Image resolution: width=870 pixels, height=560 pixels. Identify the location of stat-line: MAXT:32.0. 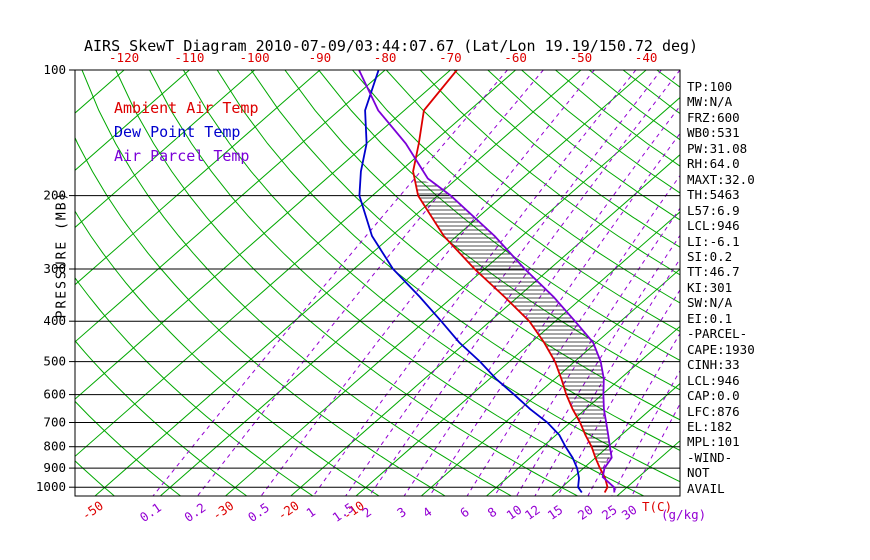
(721, 179).